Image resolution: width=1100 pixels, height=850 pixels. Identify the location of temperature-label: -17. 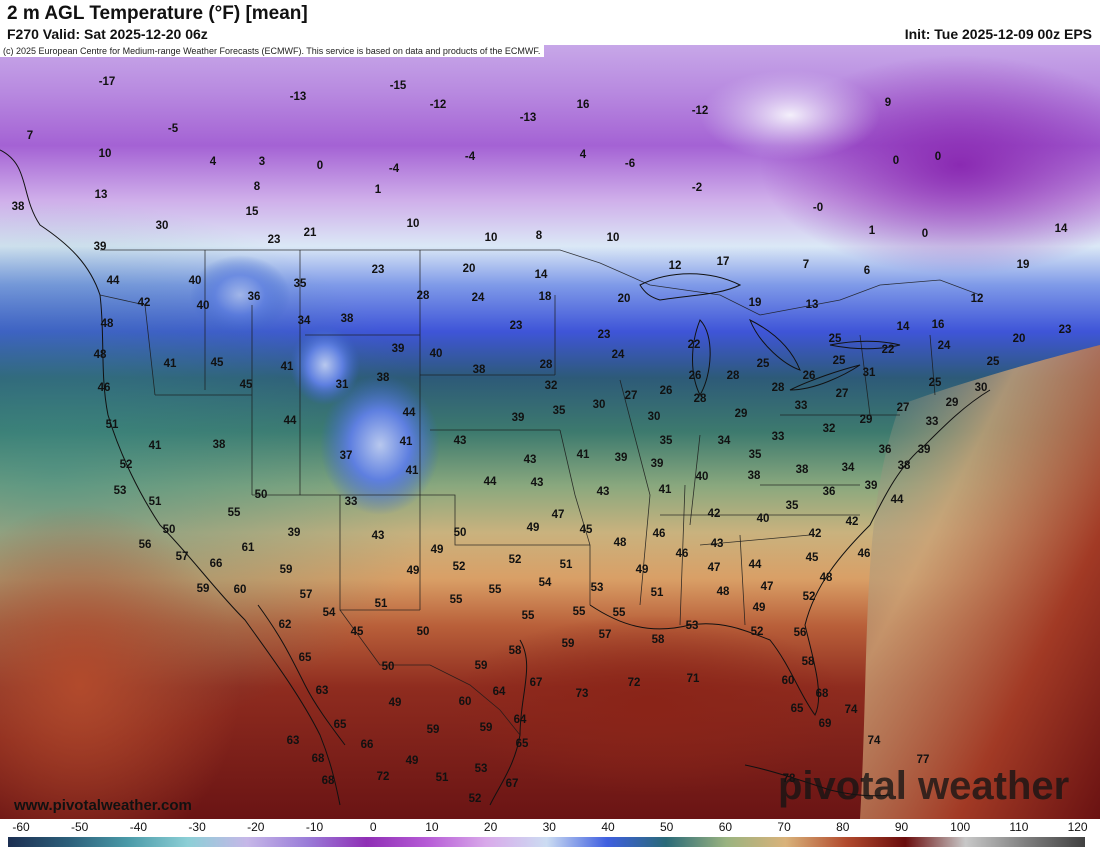
(107, 82).